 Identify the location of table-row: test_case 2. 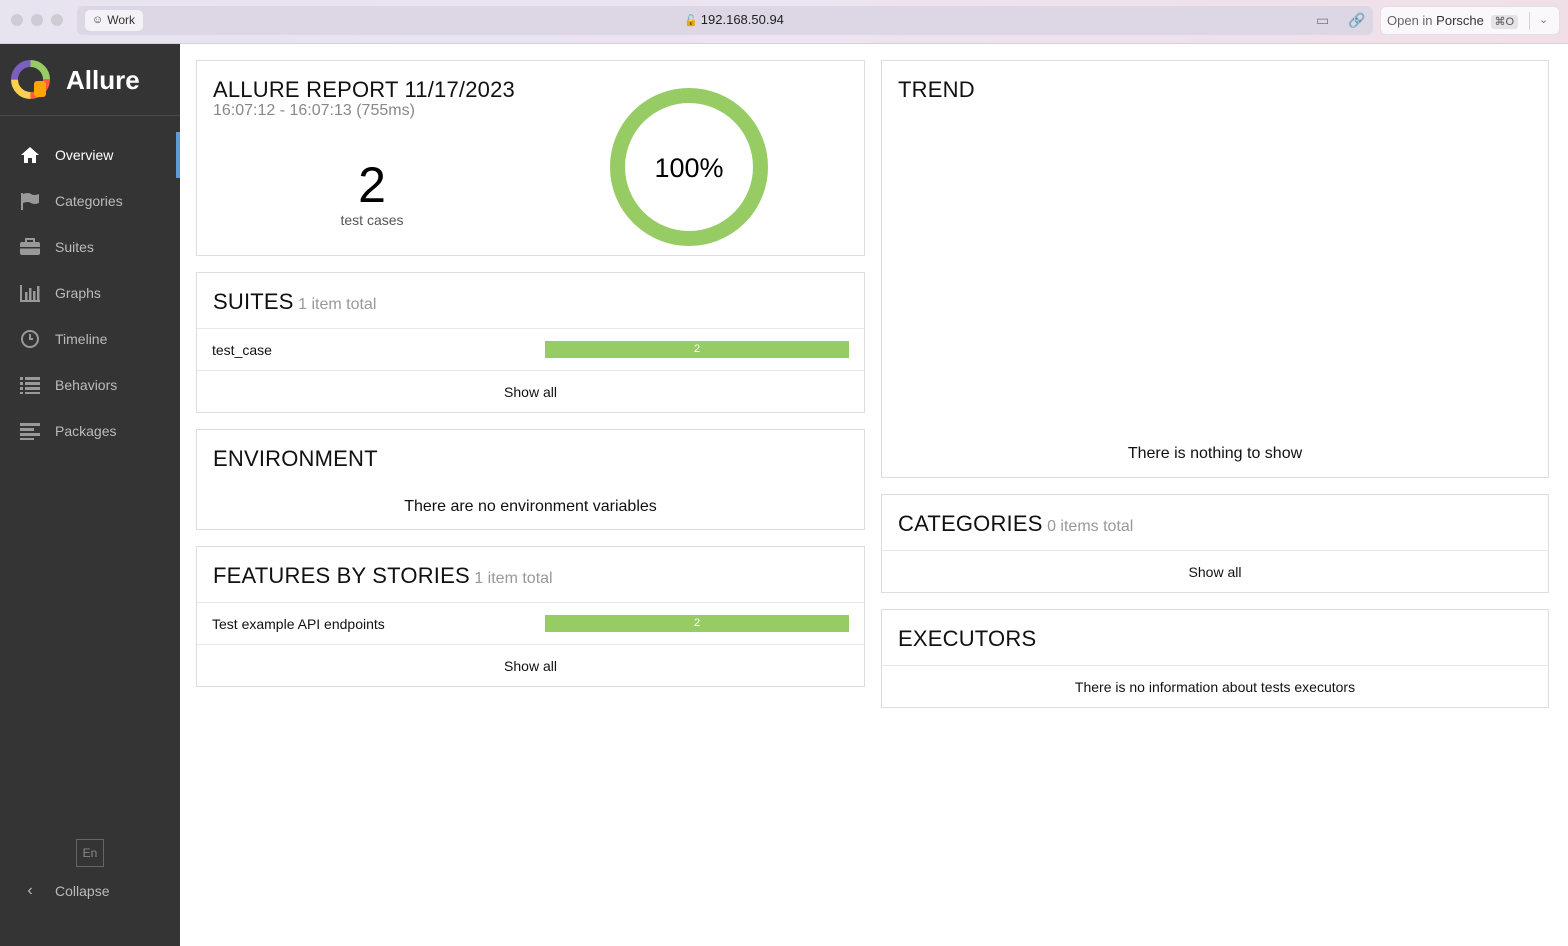
(530, 349).